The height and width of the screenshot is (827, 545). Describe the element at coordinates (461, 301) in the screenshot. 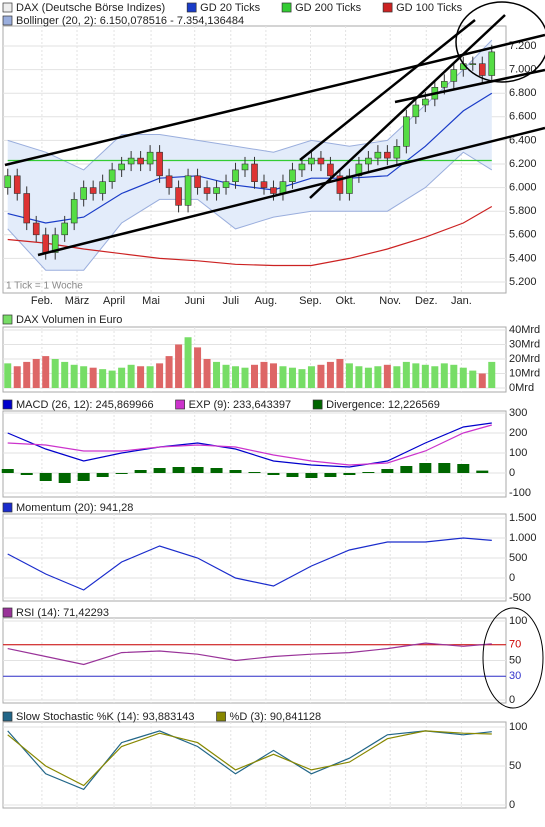

I see `x-tick-label: Jan.` at that location.